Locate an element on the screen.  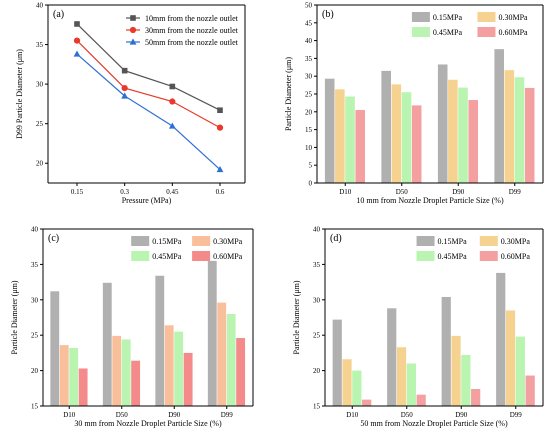
x-tick-label: 0.45 is located at coordinates (172, 192).